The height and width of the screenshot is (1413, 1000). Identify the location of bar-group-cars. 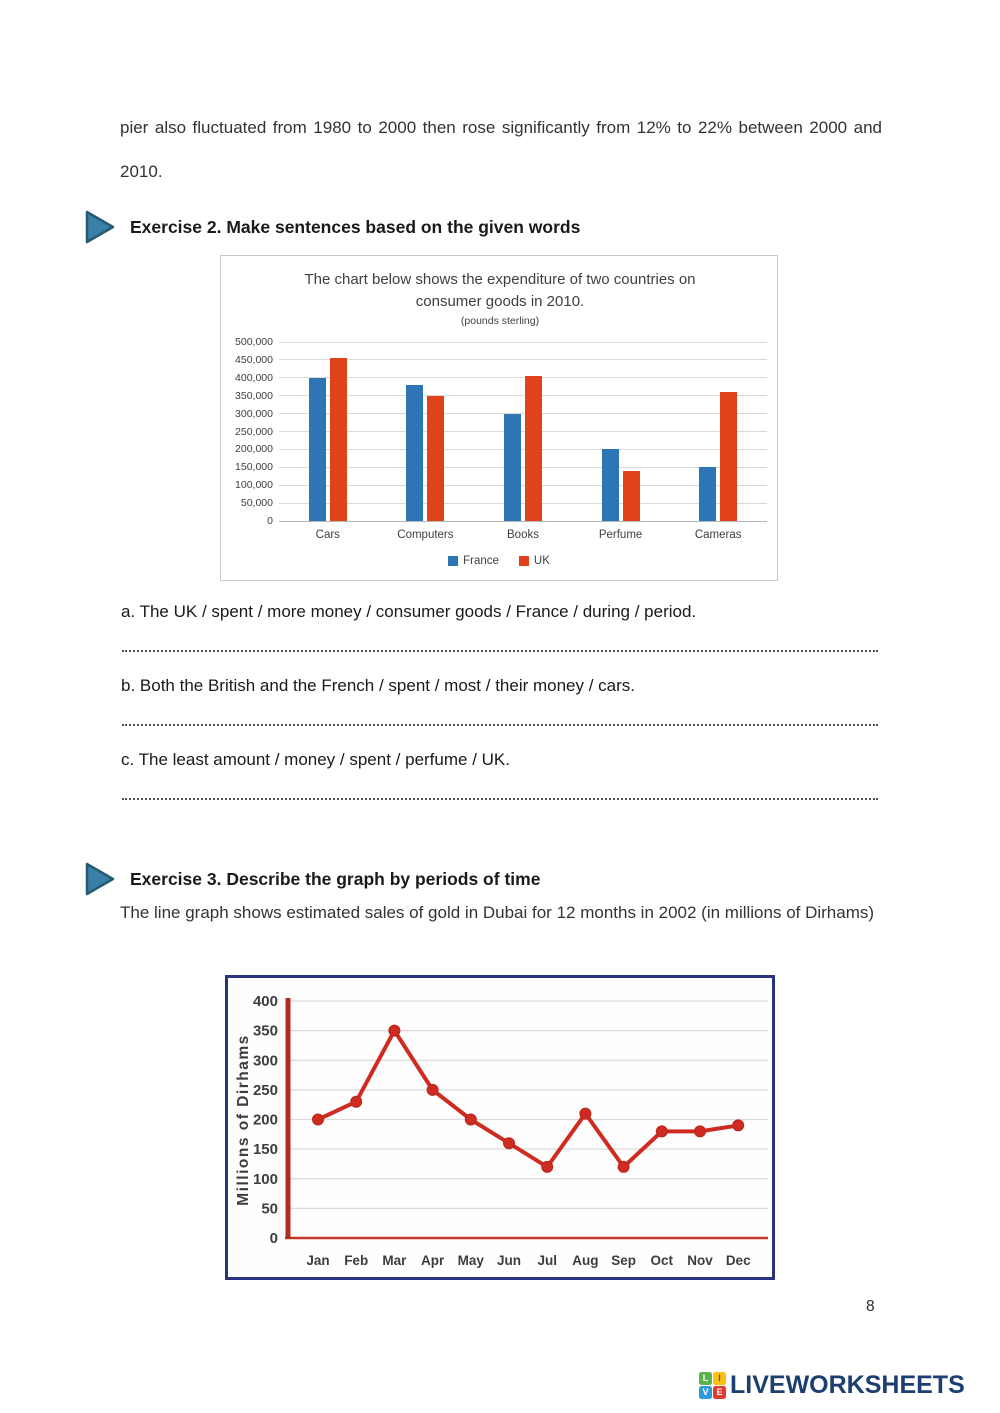
(327, 439).